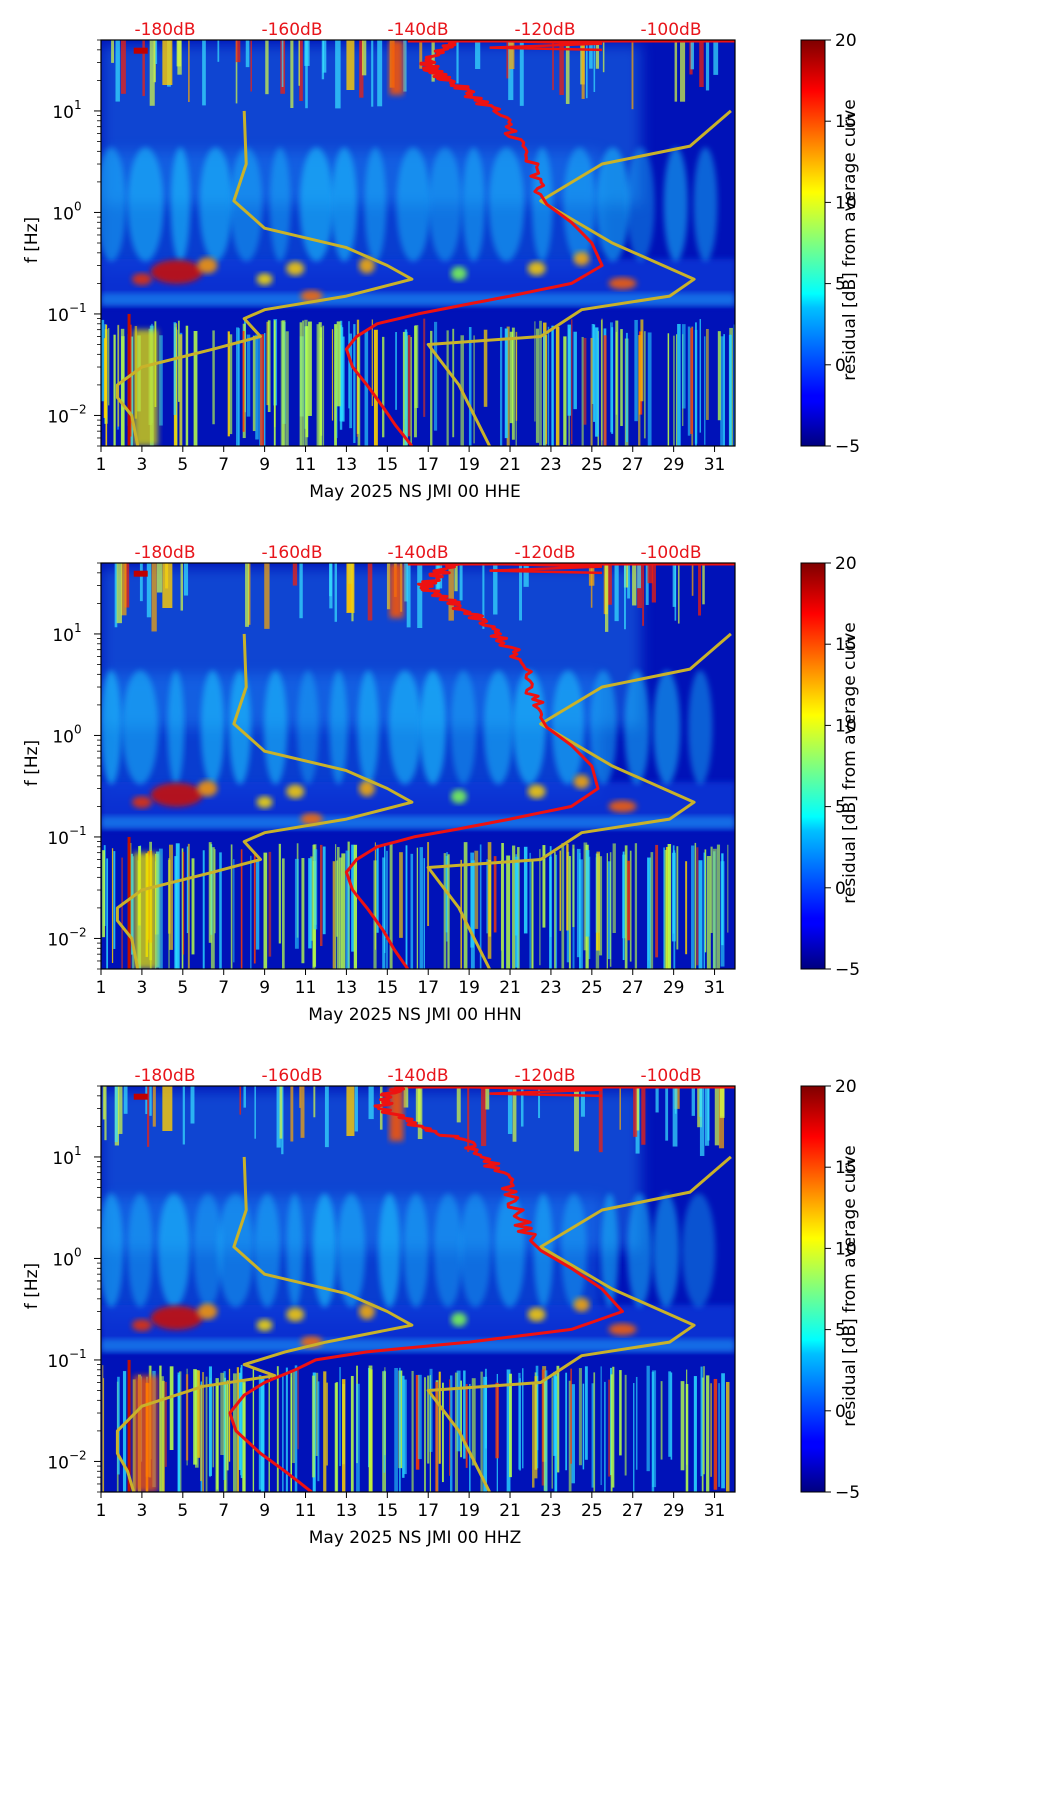 The height and width of the screenshot is (1810, 1052). What do you see at coordinates (633, 1511) in the screenshot?
I see `x-tick-label: 27` at bounding box center [633, 1511].